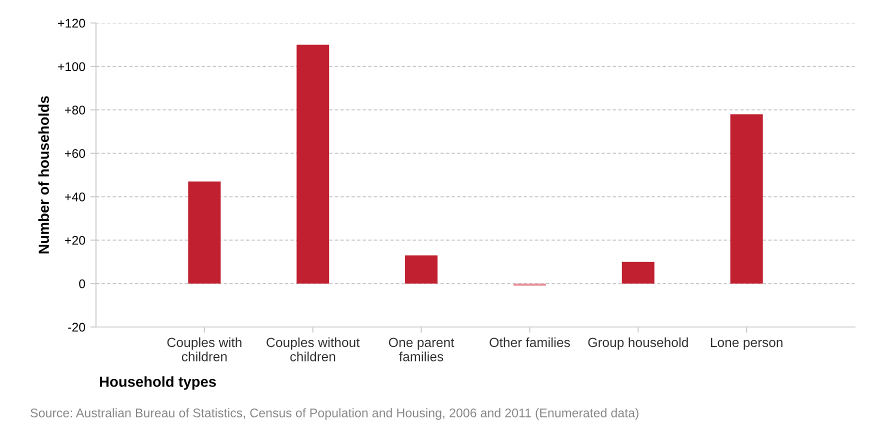 The width and height of the screenshot is (871, 437). I want to click on y-tick-label: +80, so click(75, 110).